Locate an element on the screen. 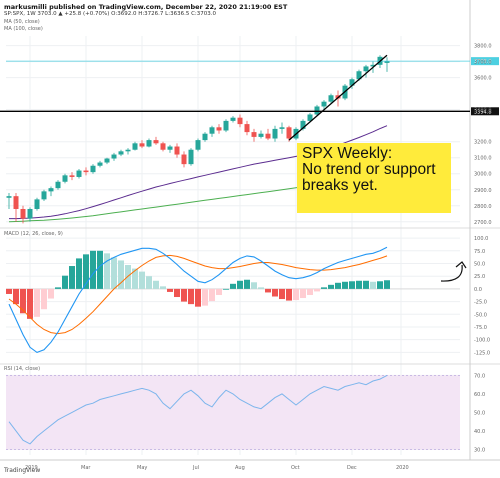 The image size is (500, 478). annotation-line: SPX Weekly: is located at coordinates (347, 153).